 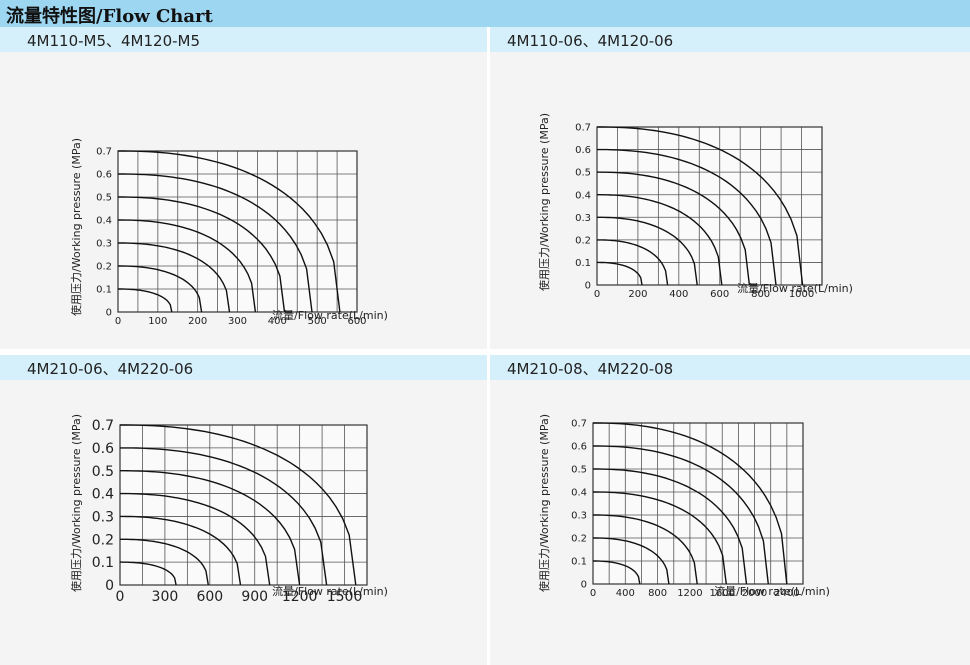 What do you see at coordinates (114, 41) in the screenshot?
I see `panel-title: 4M110-M5、4M120-M5` at bounding box center [114, 41].